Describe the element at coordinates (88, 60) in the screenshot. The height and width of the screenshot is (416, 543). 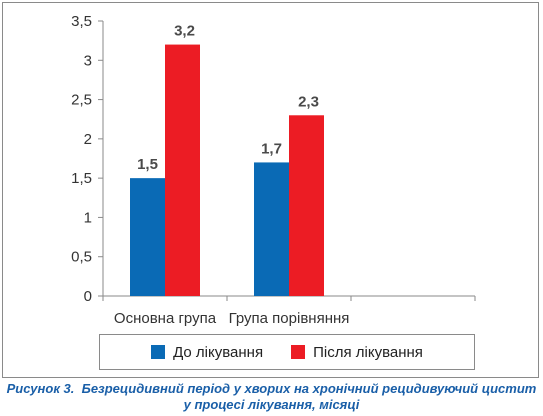
I see `y-tick-label: 3` at that location.